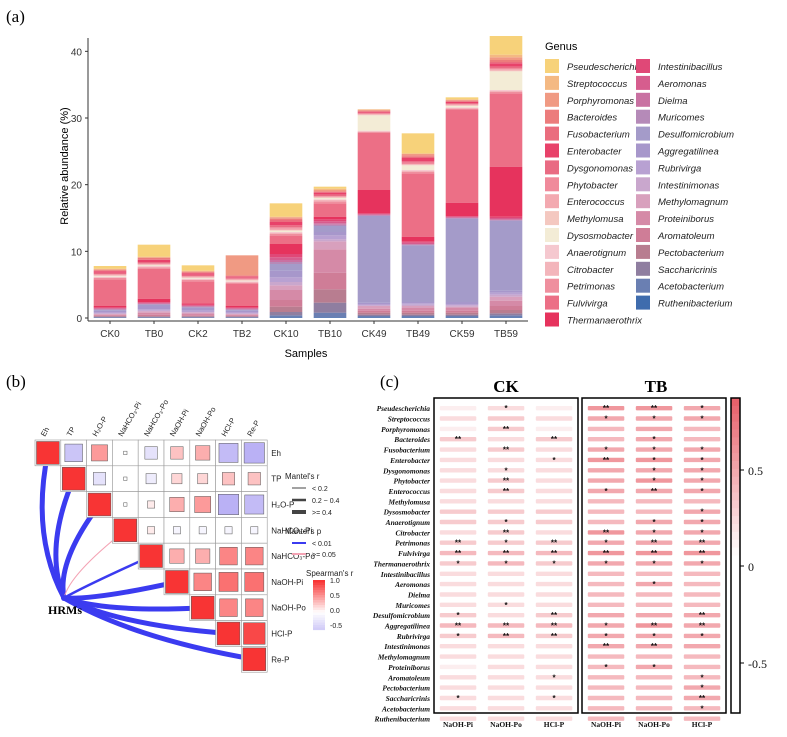 The height and width of the screenshot is (737, 787). What do you see at coordinates (598, 135) in the screenshot?
I see `legend-label: Fusobacterium` at bounding box center [598, 135].